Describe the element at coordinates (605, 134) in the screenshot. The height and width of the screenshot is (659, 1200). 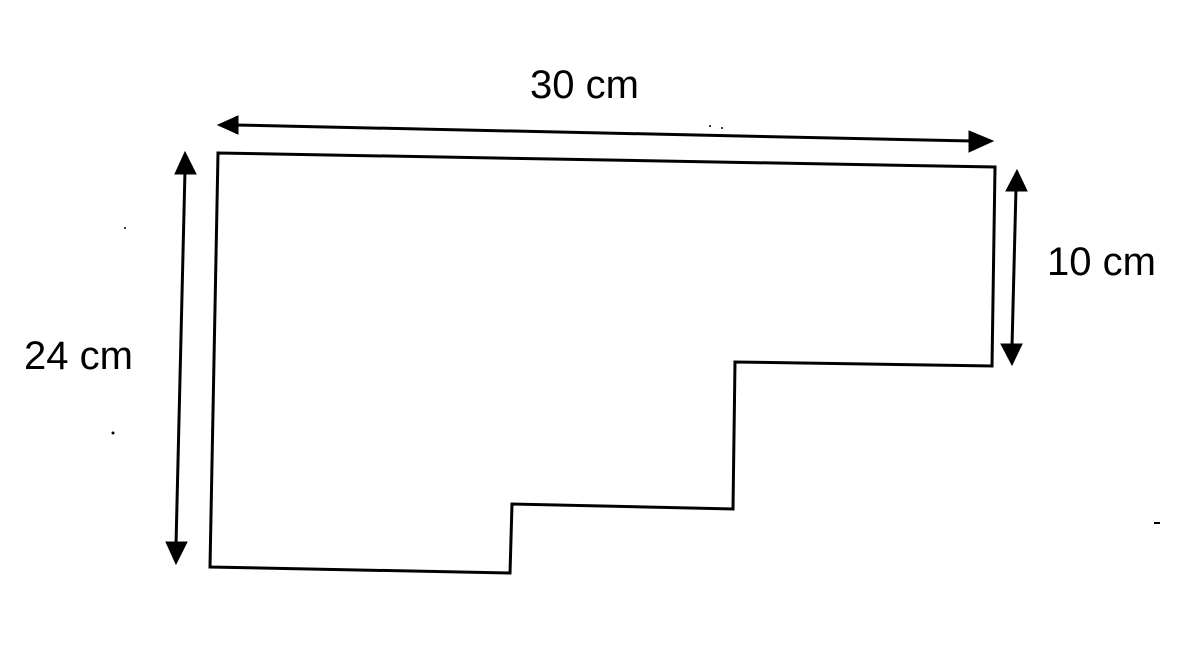
I see `top-dimension-arrow` at that location.